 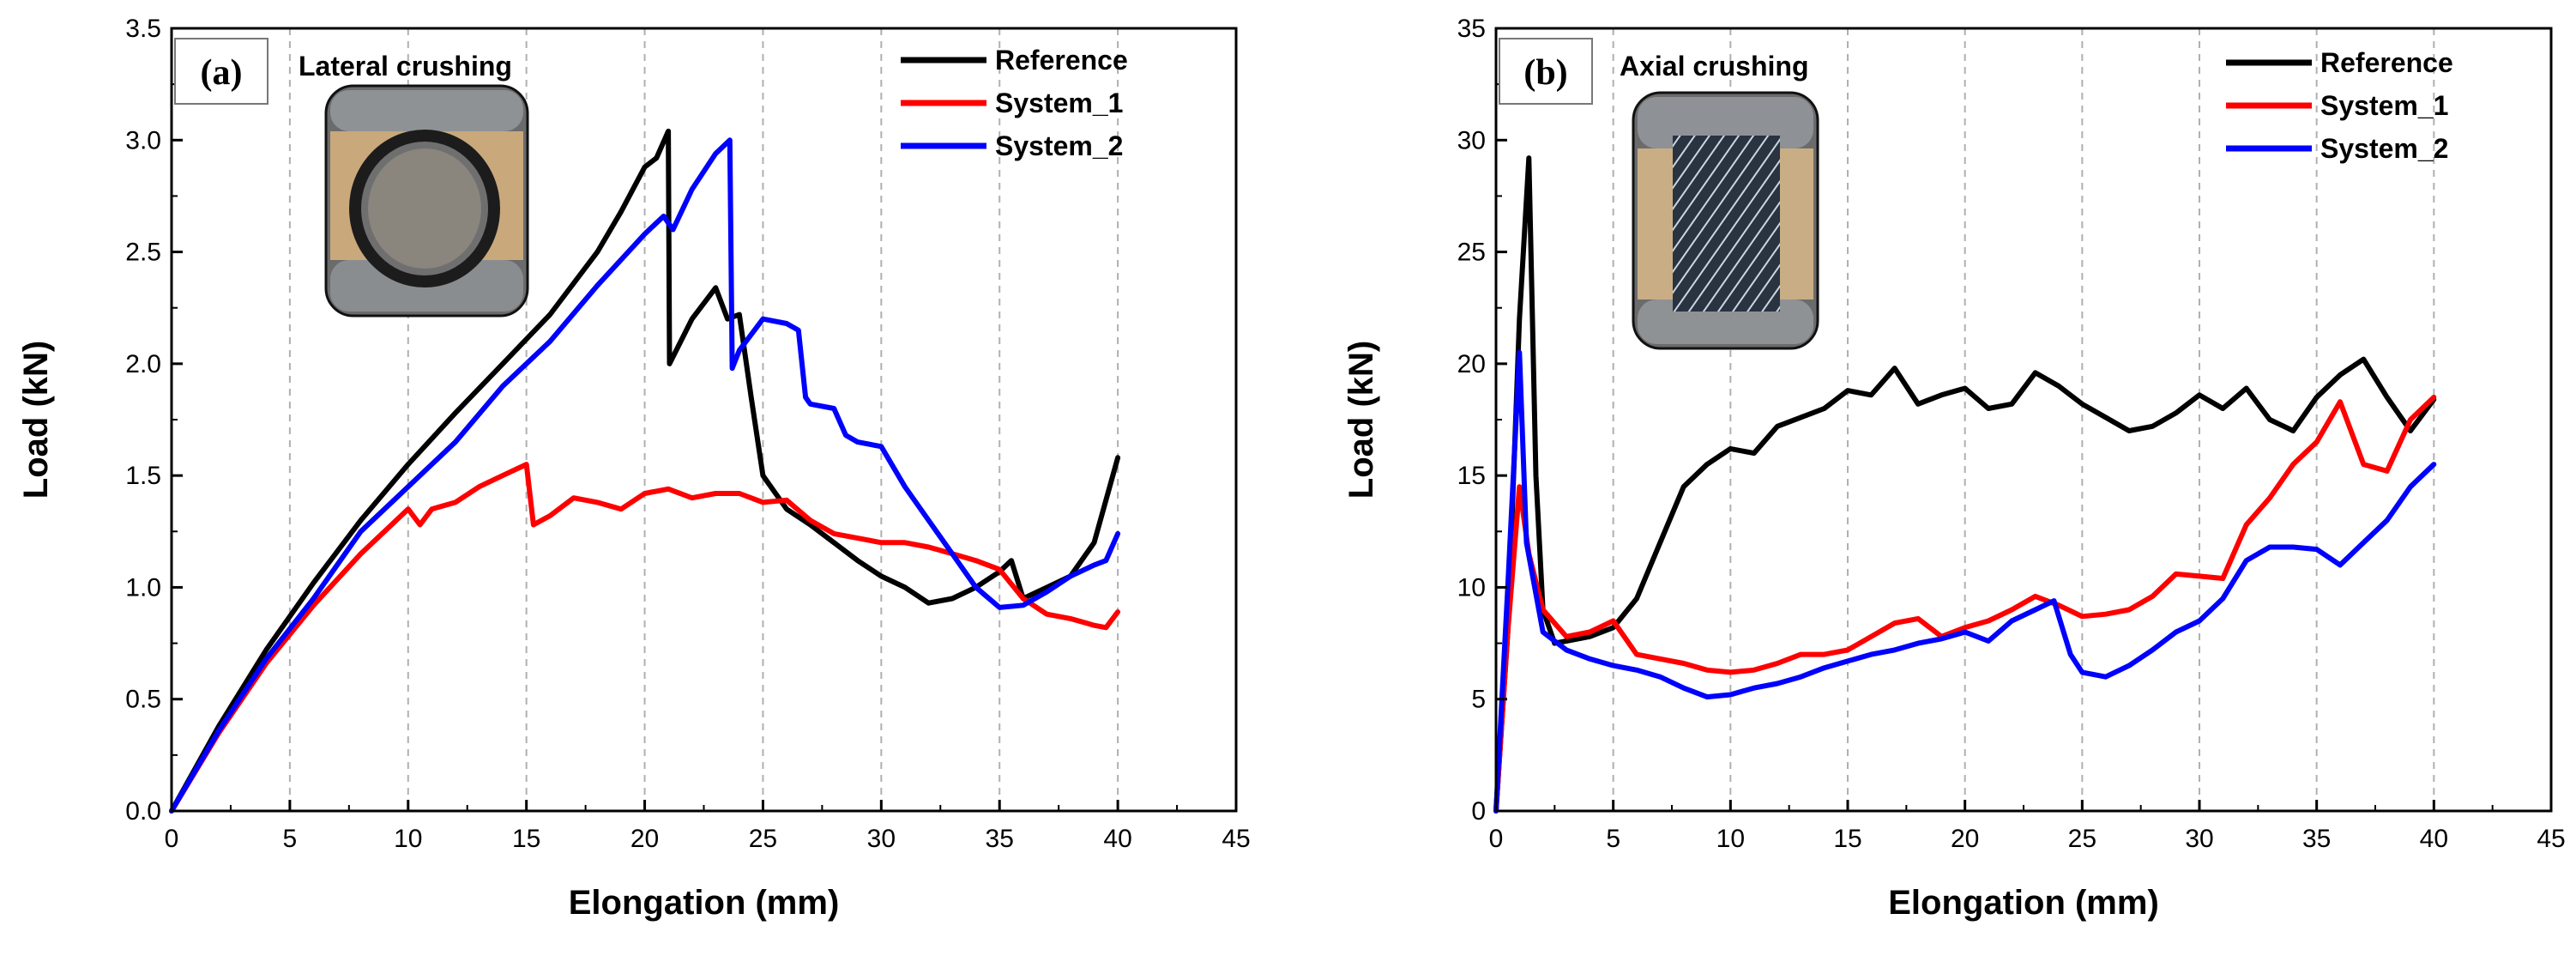 What do you see at coordinates (704, 903) in the screenshot?
I see `panel-a-x-axis-title: Elongation (mm)` at bounding box center [704, 903].